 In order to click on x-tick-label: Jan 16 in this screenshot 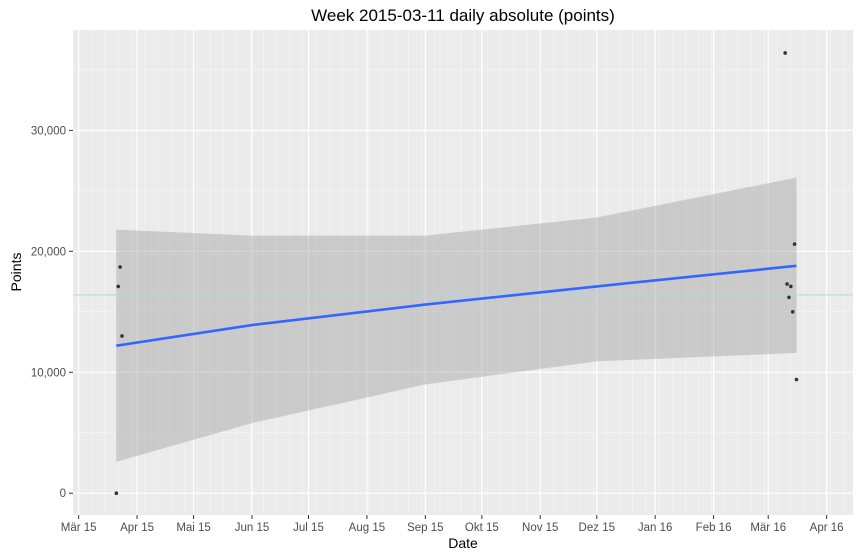, I will do `click(655, 528)`.